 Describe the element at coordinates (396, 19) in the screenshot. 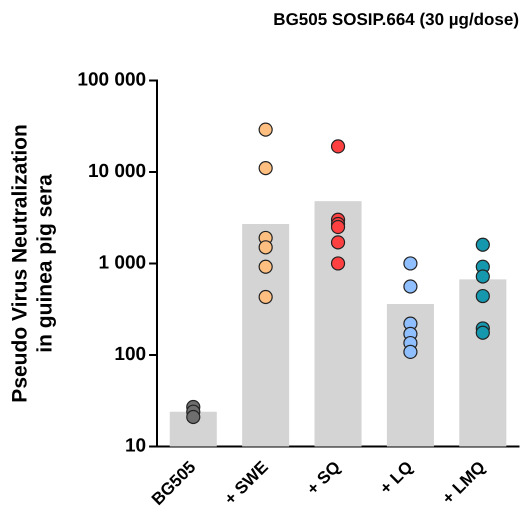

I see `chart-title: BG505 SOSIP.664 (30 µg/dose)` at that location.